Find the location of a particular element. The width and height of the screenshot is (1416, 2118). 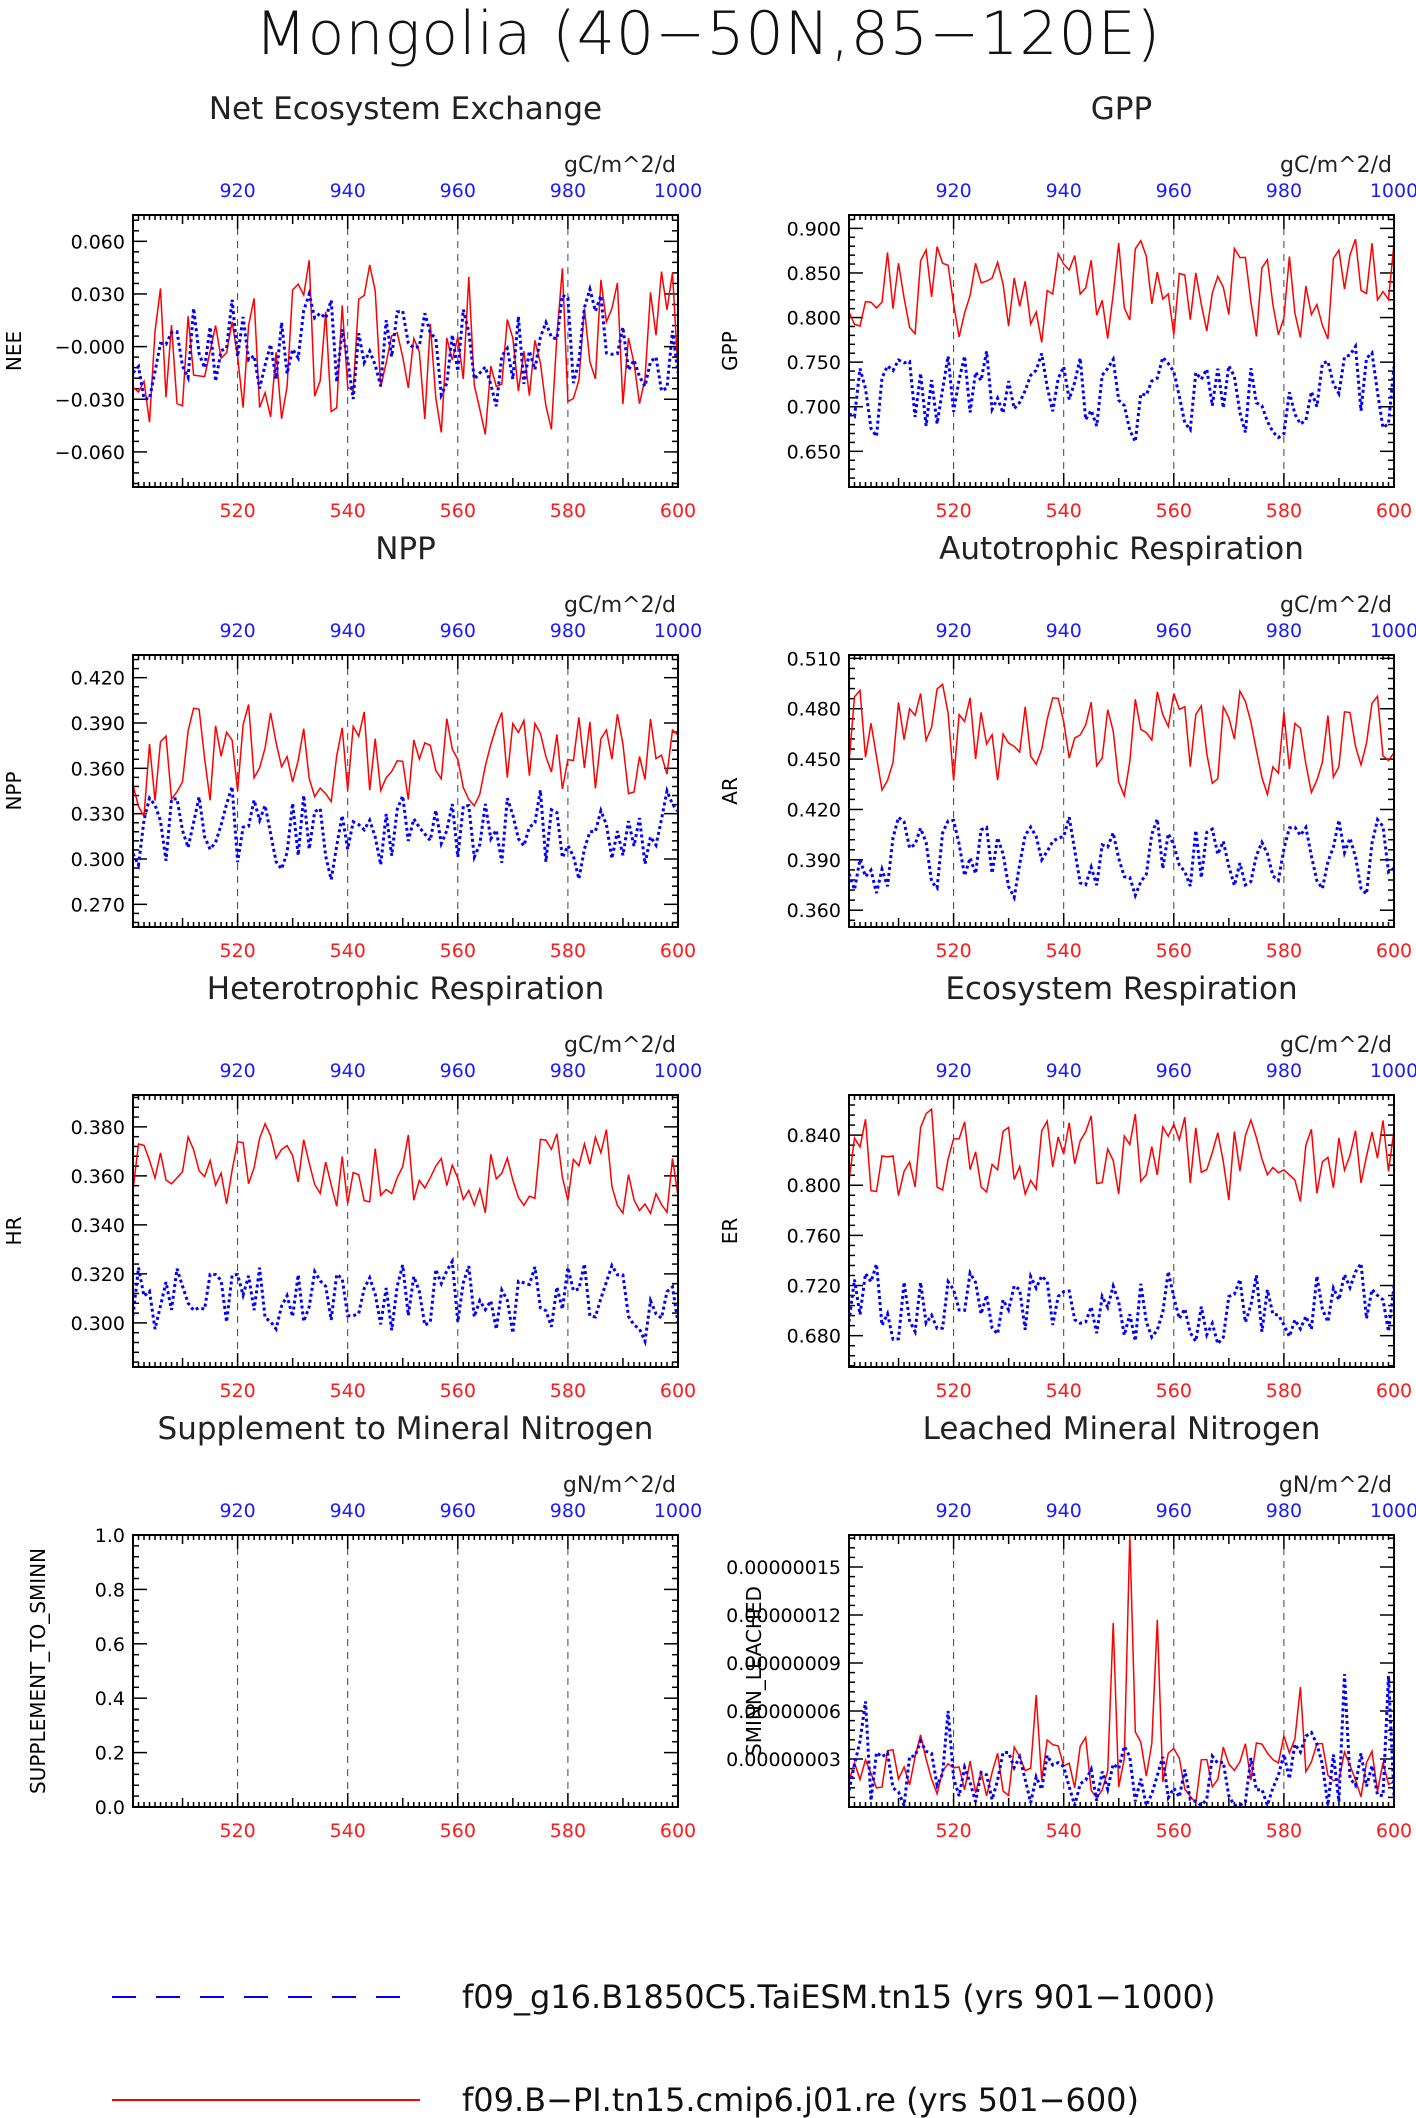

panel-title: Autotrophic Respiration is located at coordinates (1121, 549).